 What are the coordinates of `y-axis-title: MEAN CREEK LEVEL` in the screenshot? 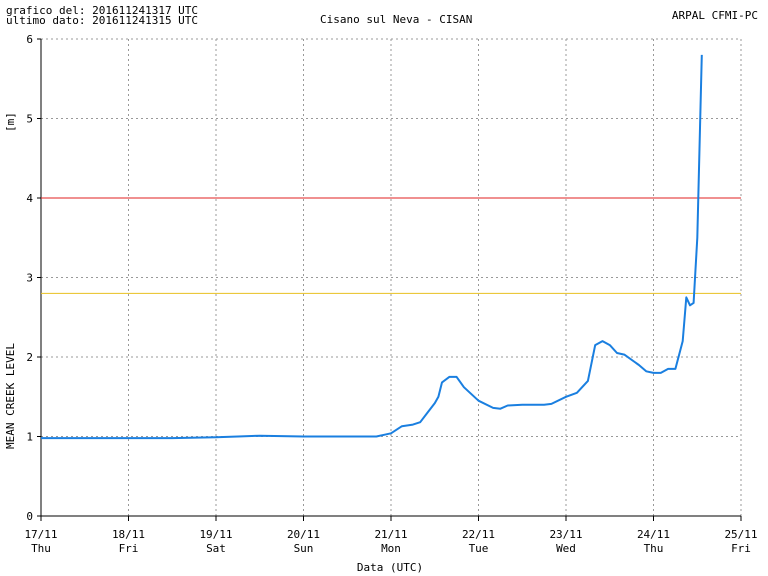 It's located at (10, 396).